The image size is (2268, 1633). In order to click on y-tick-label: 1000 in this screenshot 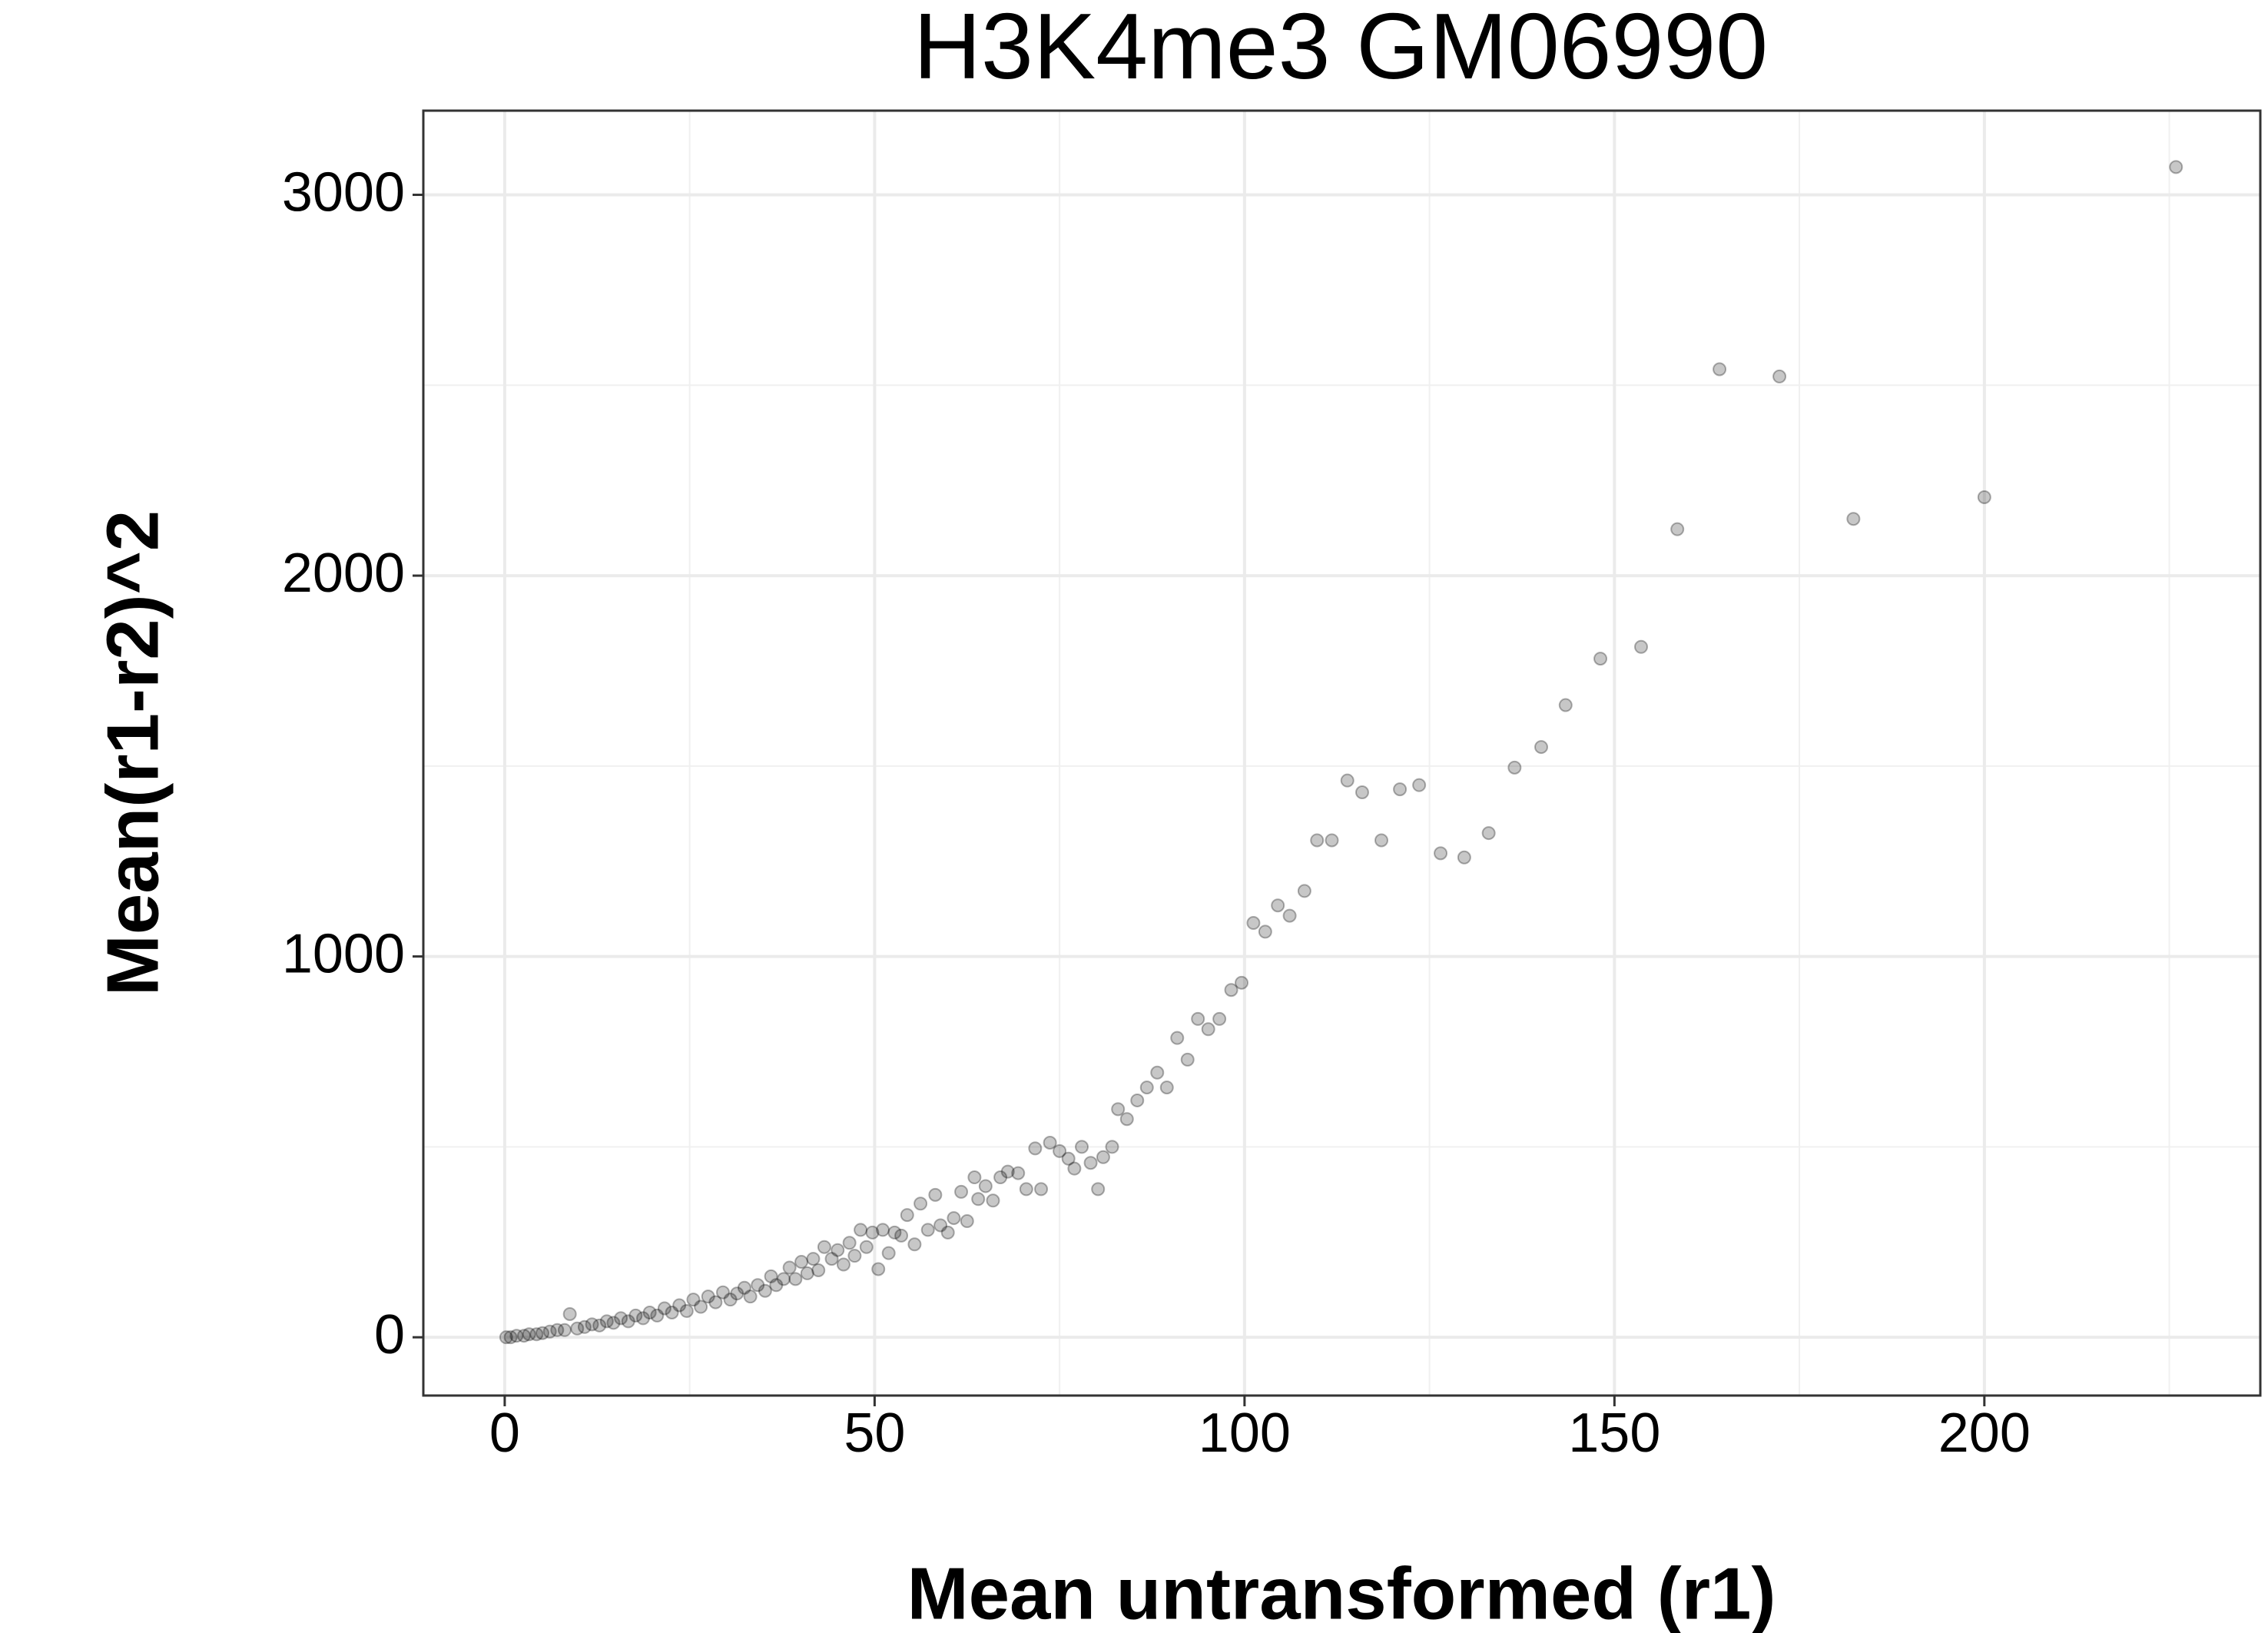, I will do `click(344, 954)`.